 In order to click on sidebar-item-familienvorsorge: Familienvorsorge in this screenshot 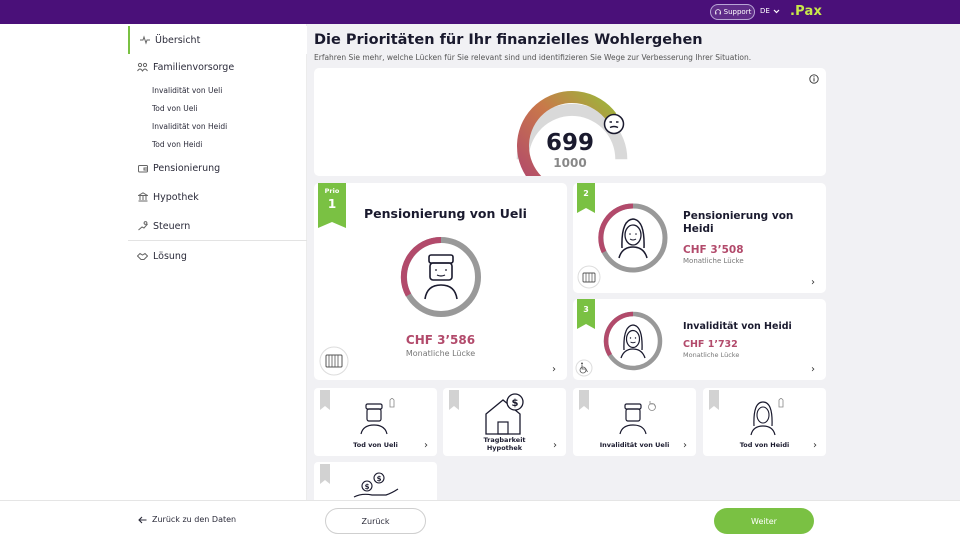, I will do `click(217, 67)`.